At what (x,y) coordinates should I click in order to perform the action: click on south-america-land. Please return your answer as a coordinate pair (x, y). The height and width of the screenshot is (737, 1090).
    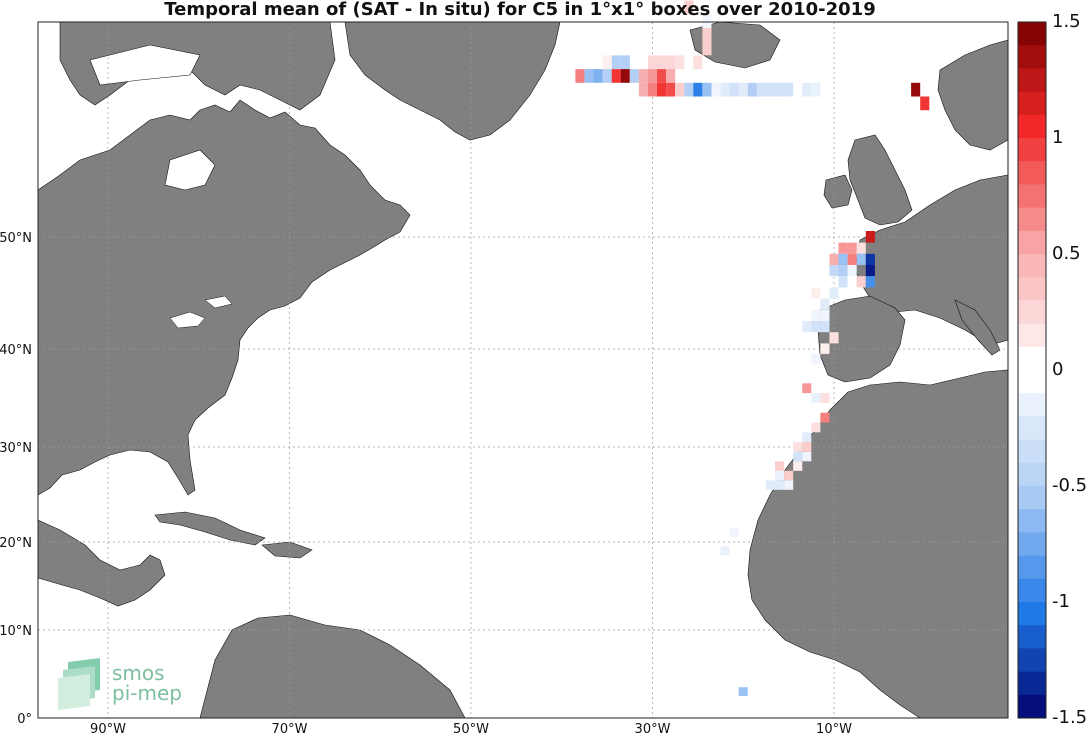
    Looking at the image, I should click on (332, 666).